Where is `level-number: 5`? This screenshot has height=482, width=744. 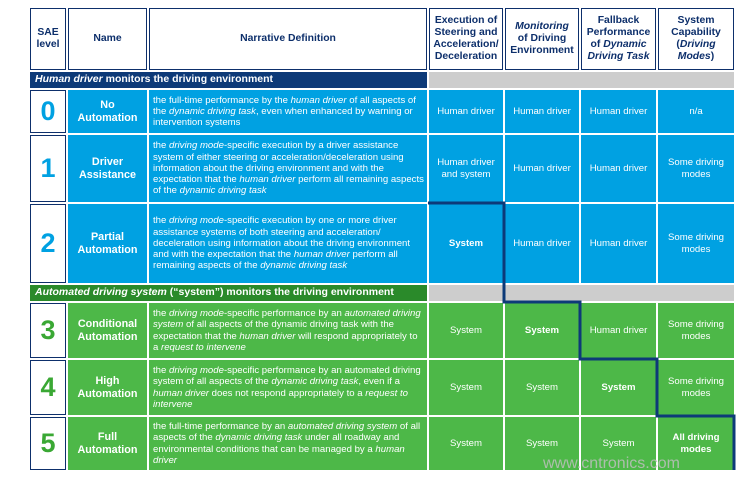
level-number: 5 is located at coordinates (48, 443).